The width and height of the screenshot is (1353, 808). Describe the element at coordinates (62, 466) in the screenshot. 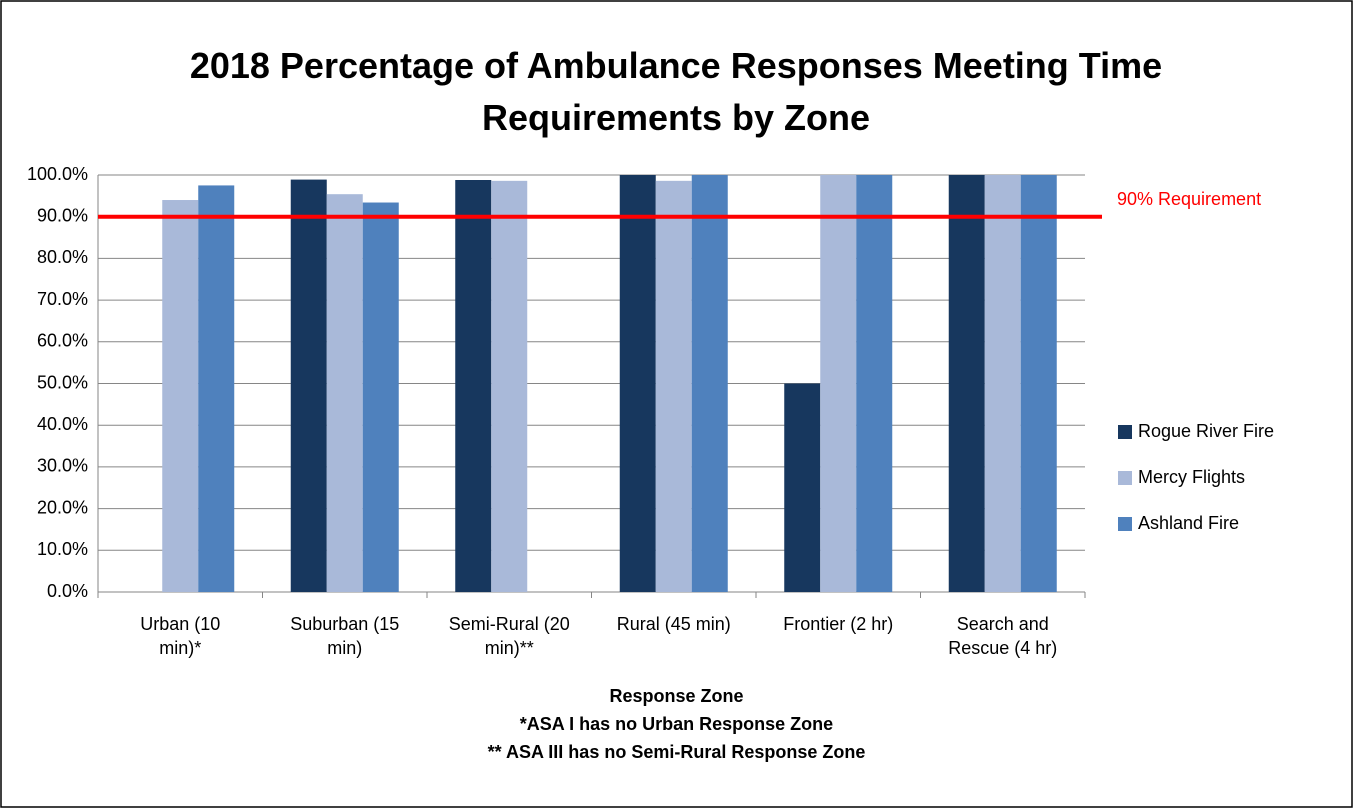

I see `y-tick-label: 30.0%` at that location.